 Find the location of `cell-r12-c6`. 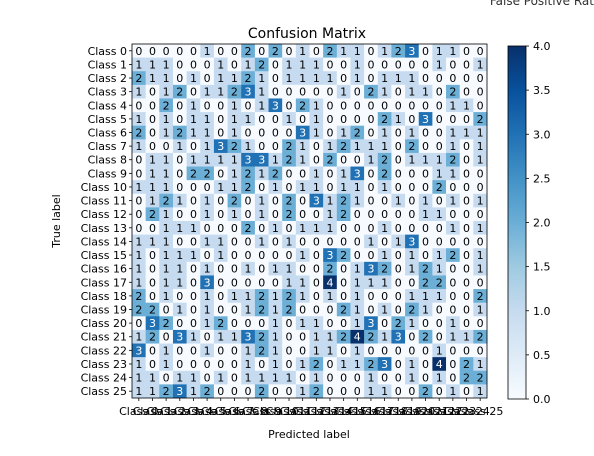

cell-r12-c6 is located at coordinates (220, 214).